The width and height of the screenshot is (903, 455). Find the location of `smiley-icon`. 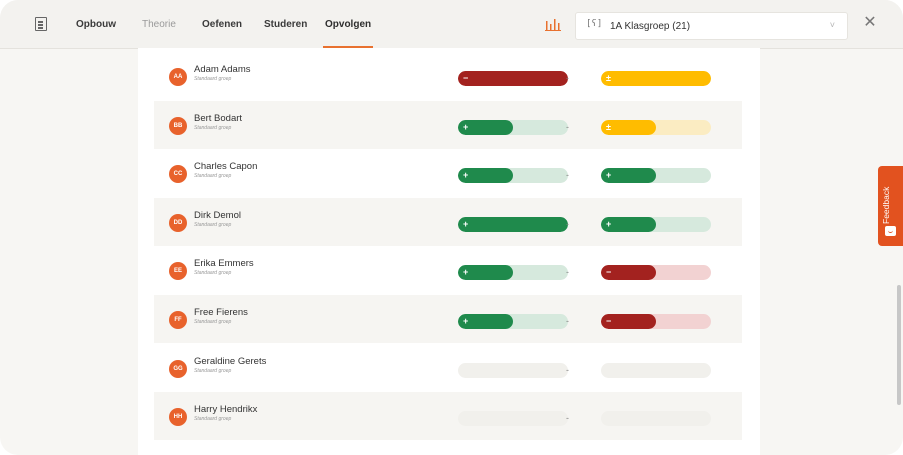

smiley-icon is located at coordinates (890, 231).